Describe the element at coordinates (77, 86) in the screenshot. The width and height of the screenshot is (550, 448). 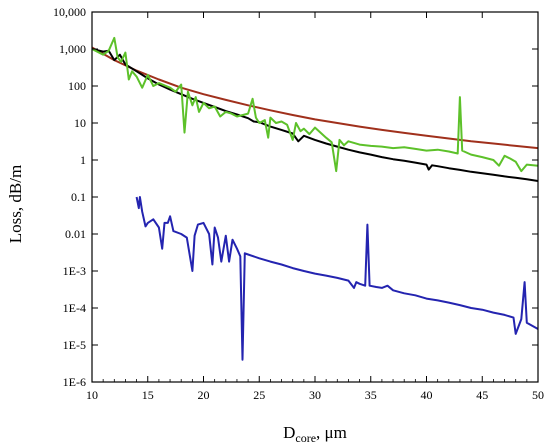
I see `y-tick-label: 100` at that location.